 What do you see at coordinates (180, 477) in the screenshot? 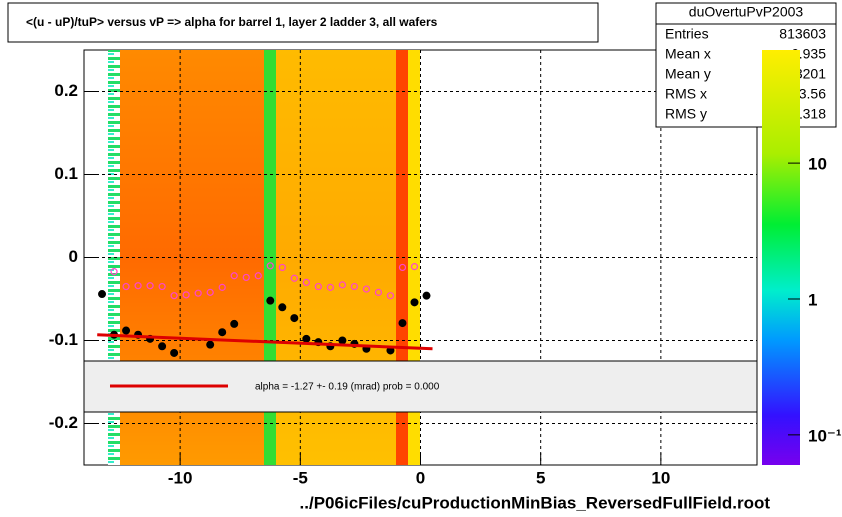
I see `x-tick-label: -10` at bounding box center [180, 477].